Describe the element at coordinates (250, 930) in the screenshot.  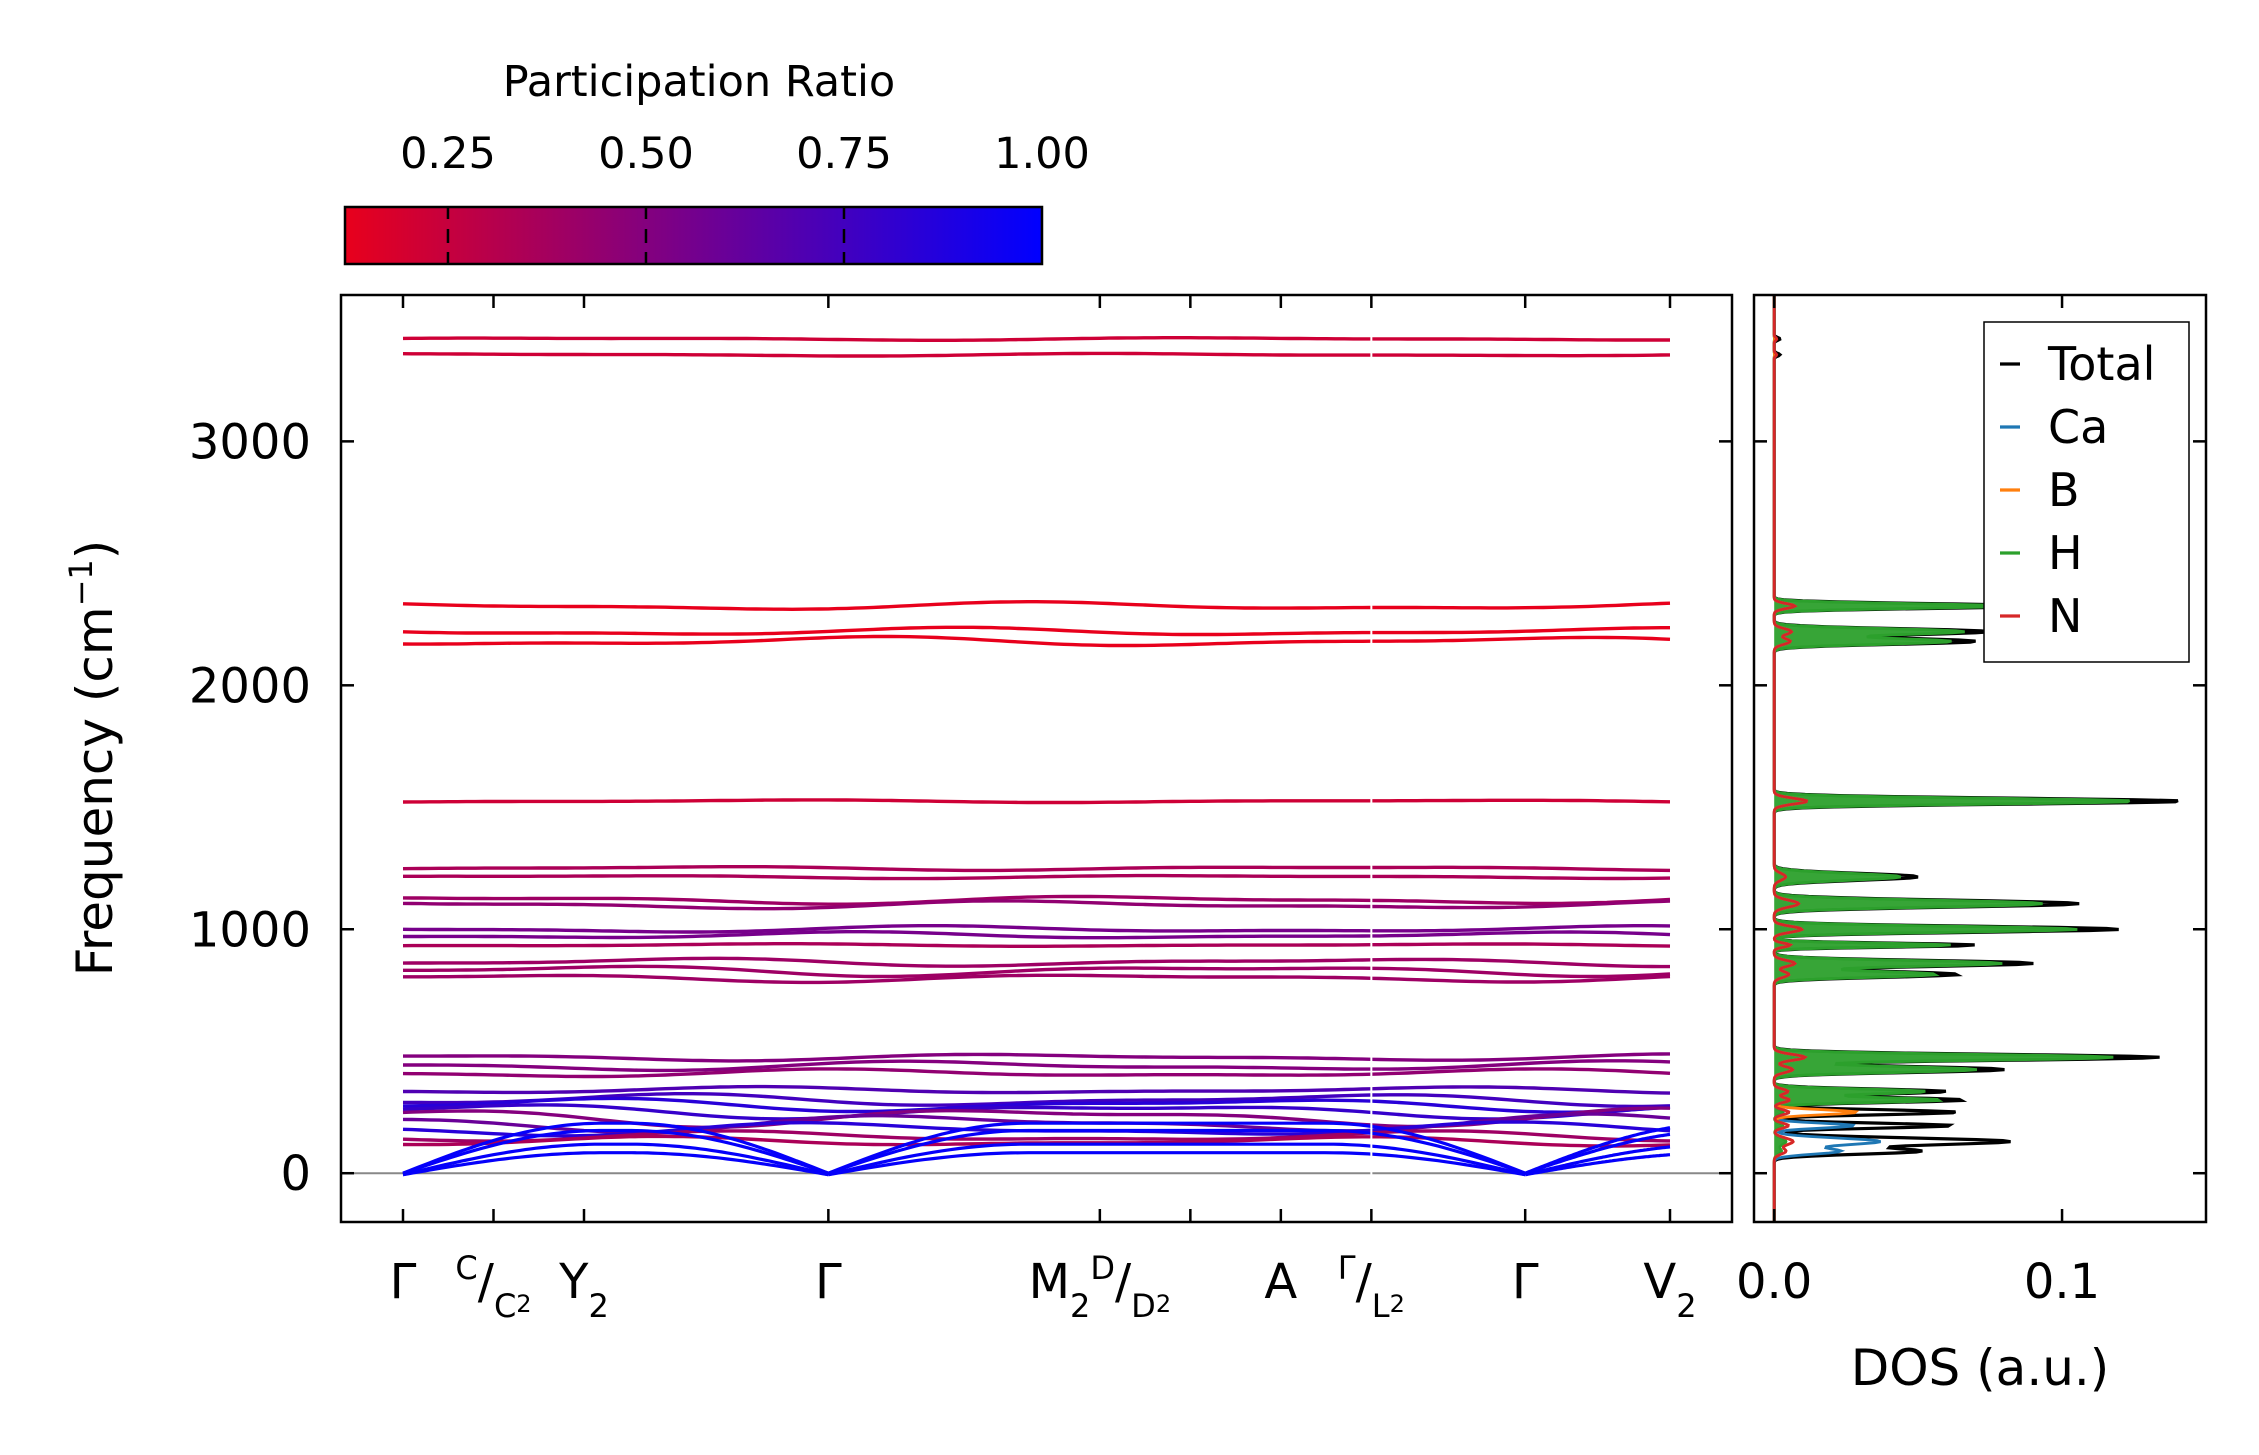
I see `y-tick-label: 1000` at that location.